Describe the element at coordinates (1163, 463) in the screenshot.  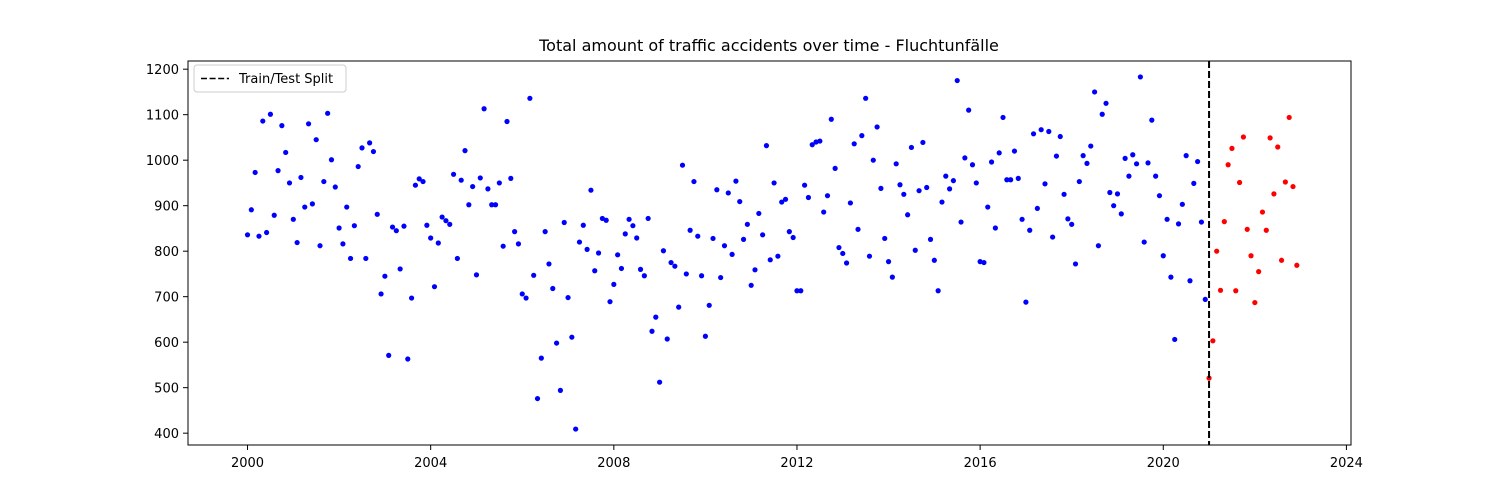
I see `x-tick-label: 2020` at that location.